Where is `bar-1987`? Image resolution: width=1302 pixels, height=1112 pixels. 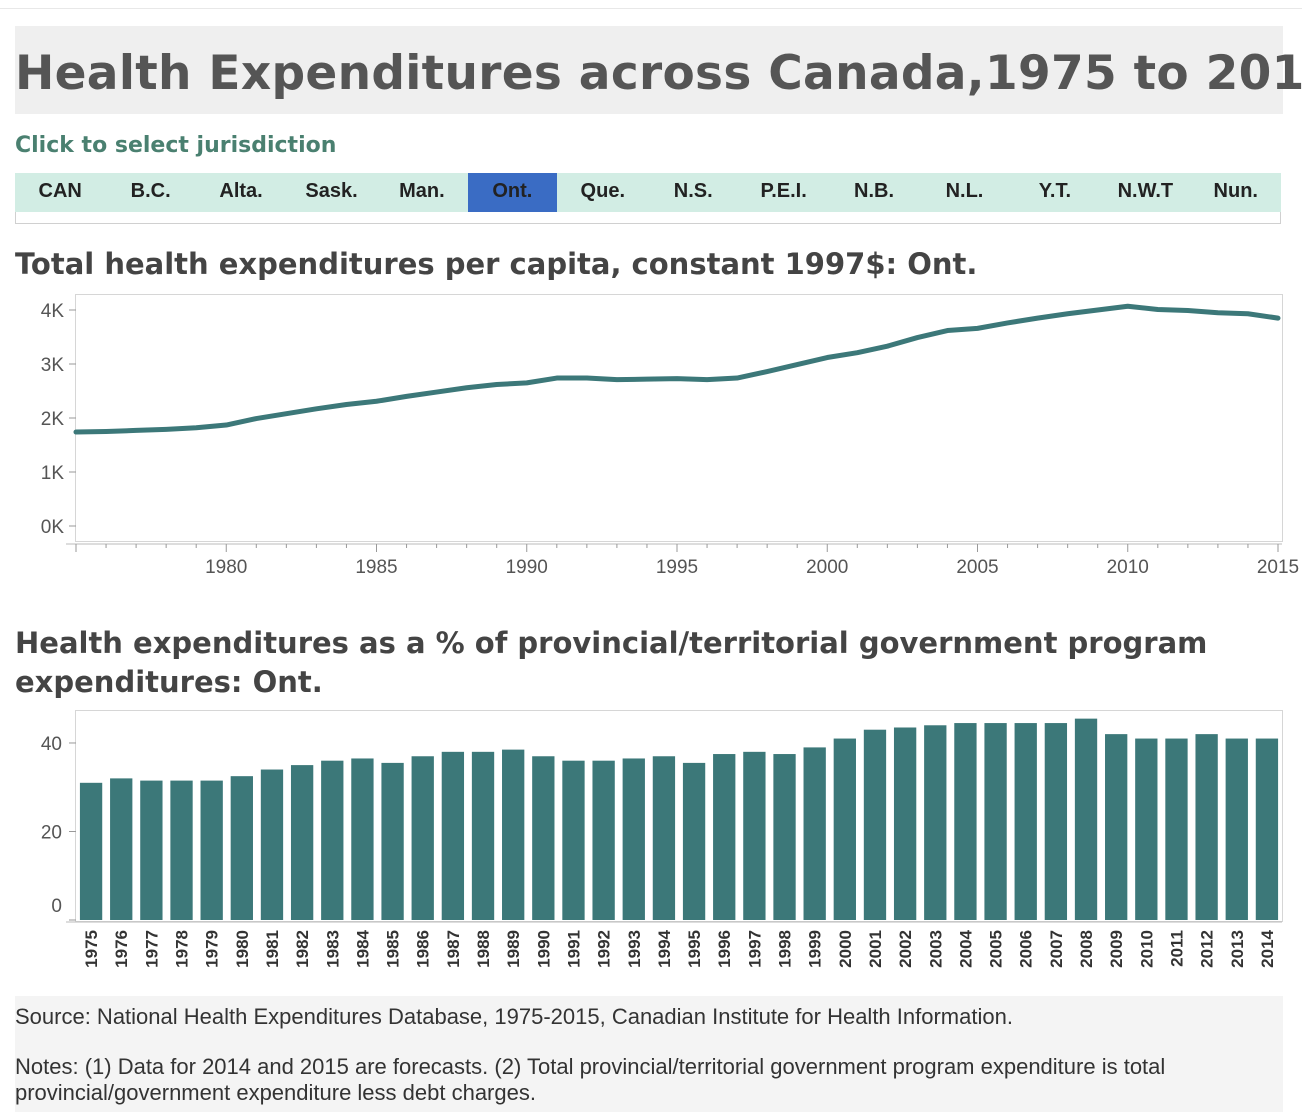 bar-1987 is located at coordinates (453, 835).